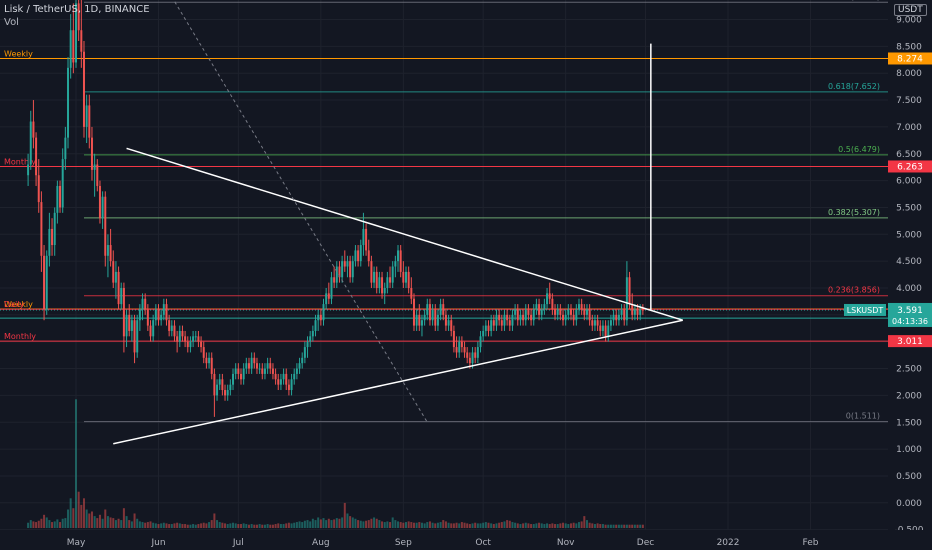 The width and height of the screenshot is (932, 550). What do you see at coordinates (854, 86) in the screenshot?
I see `fib-label: 0.618(7.652)` at bounding box center [854, 86].